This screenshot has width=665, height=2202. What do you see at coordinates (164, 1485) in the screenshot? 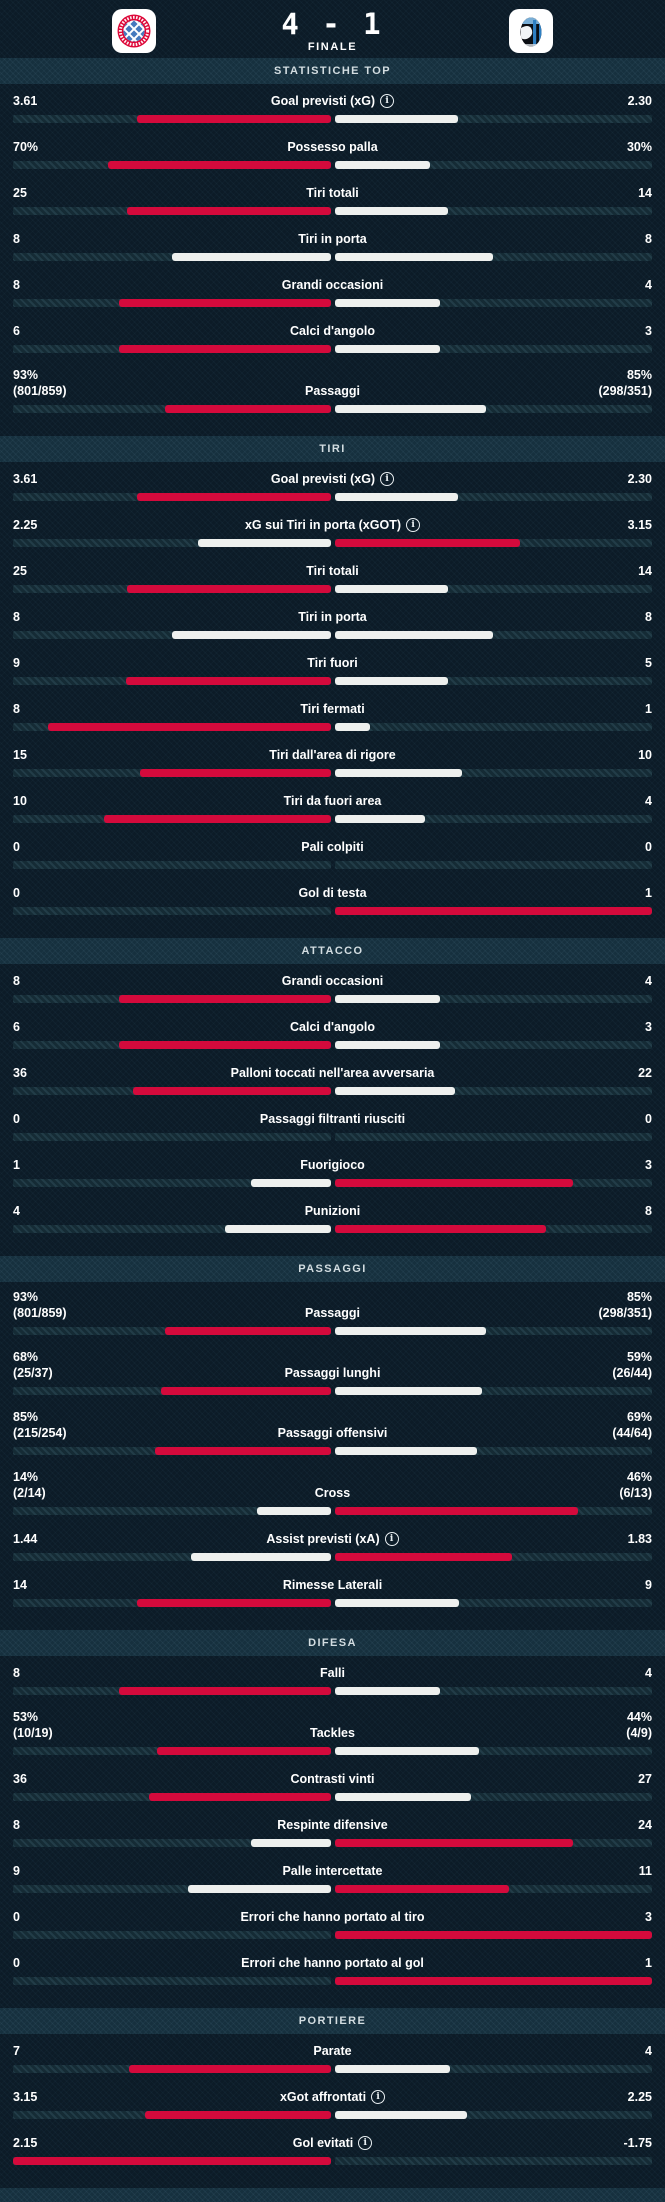
I see `home-value-block: 14% (2/14)` at bounding box center [164, 1485].